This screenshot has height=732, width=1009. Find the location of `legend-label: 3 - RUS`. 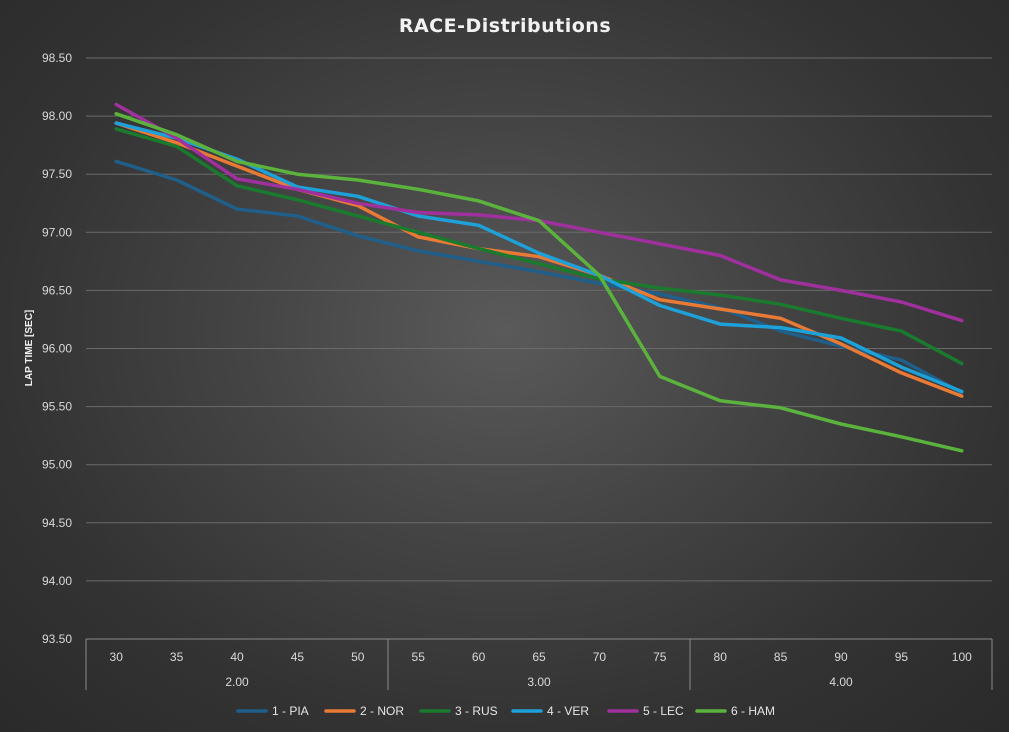

legend-label: 3 - RUS is located at coordinates (476, 711).